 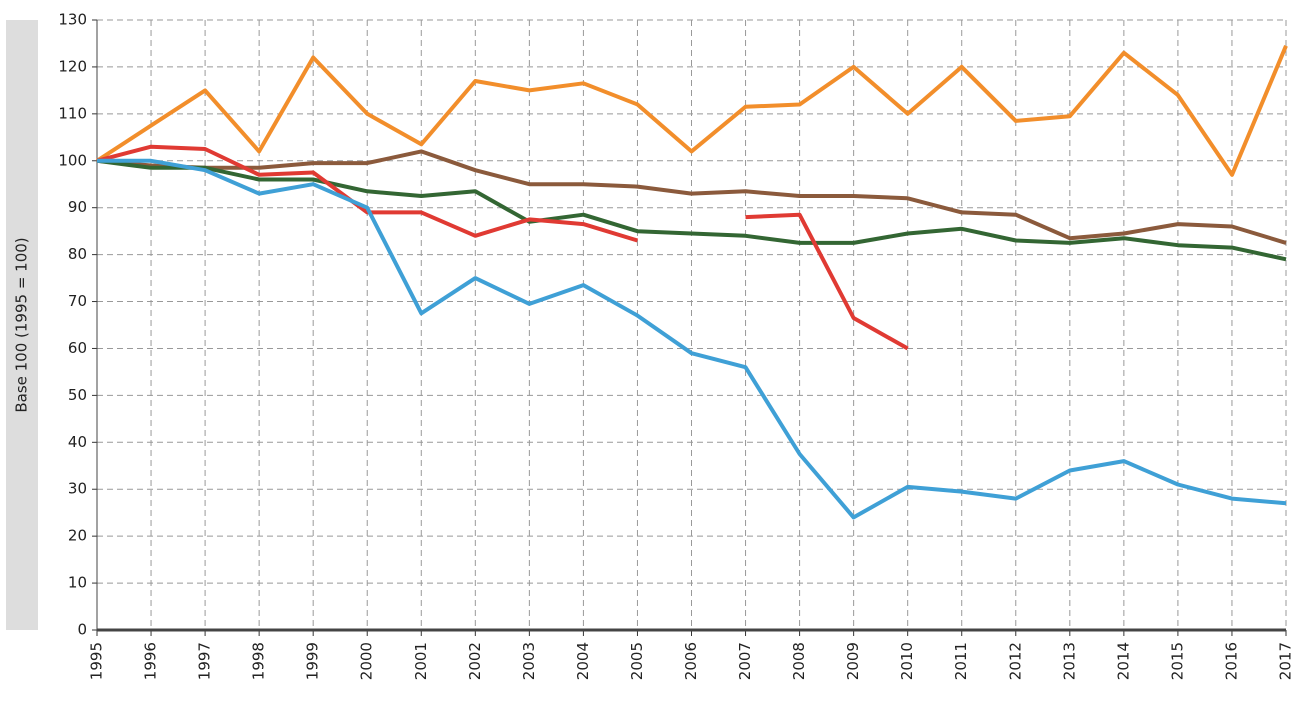 I want to click on y-tick-label: 130, so click(x=72, y=20).